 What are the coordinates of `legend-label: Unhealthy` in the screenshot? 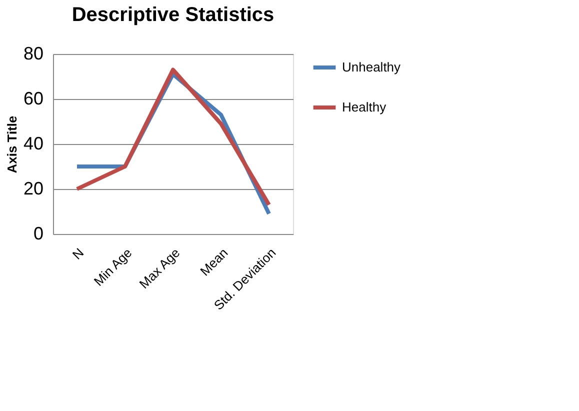 It's located at (372, 67).